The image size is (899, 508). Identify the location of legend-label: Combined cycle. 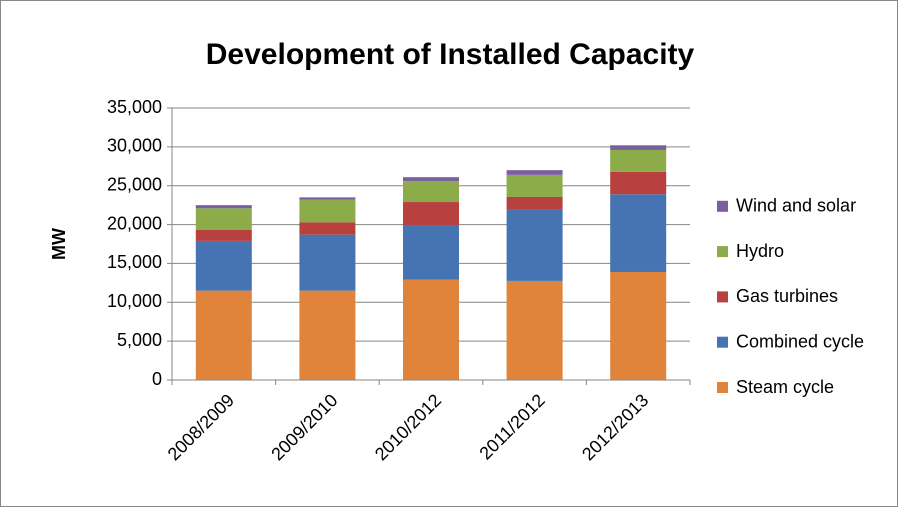
(800, 341).